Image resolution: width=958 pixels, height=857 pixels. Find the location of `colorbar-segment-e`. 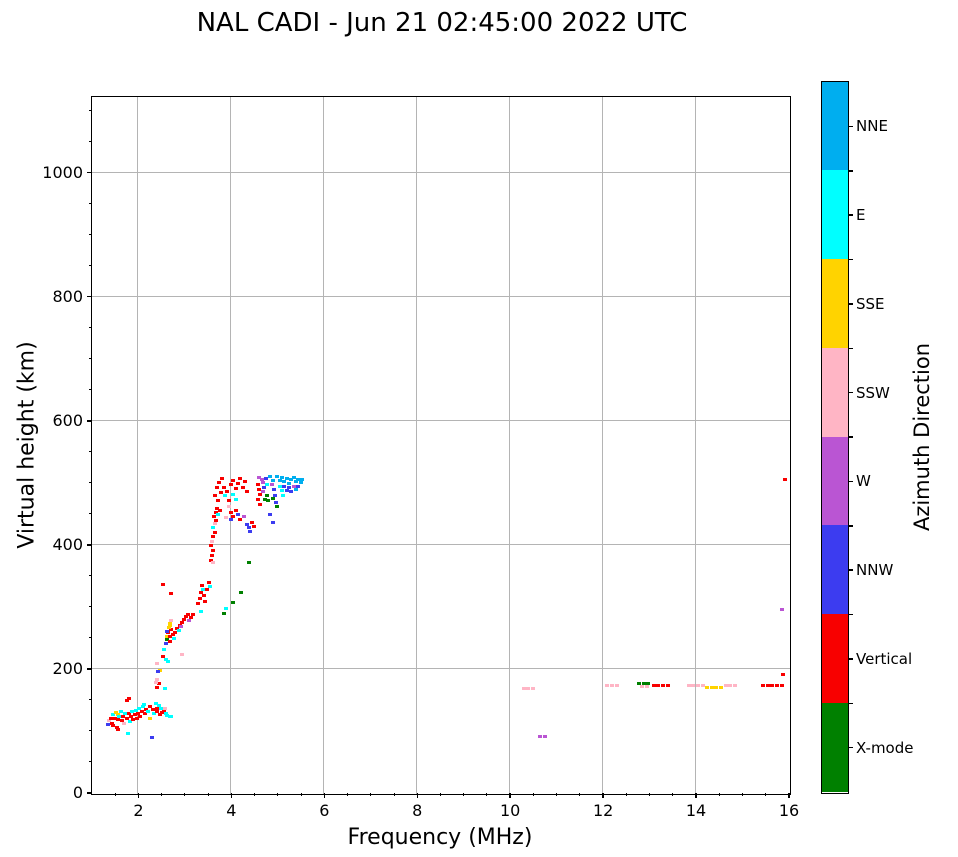

colorbar-segment-e is located at coordinates (834, 214).